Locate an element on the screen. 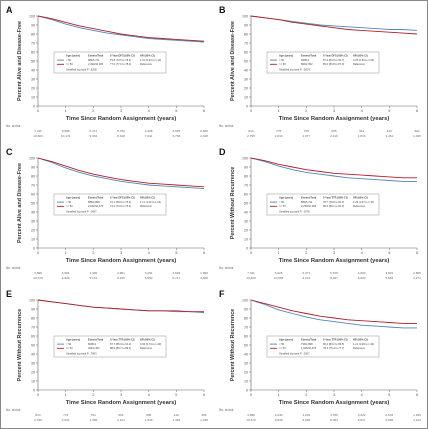 The image size is (428, 429). risk-count: 775 is located at coordinates (278, 131).